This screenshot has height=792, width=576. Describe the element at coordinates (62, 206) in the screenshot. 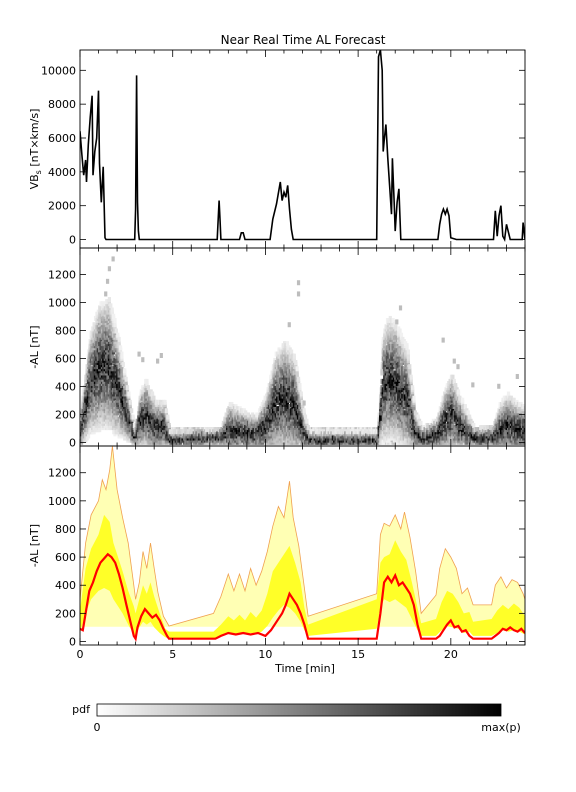

I see `y-tick-label: 2000` at that location.